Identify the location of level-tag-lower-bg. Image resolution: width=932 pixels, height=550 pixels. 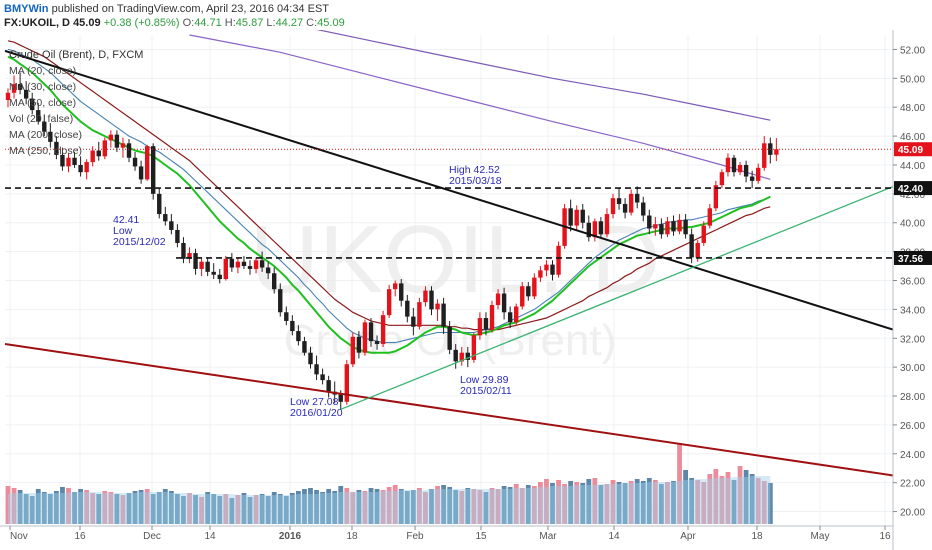
(913, 257).